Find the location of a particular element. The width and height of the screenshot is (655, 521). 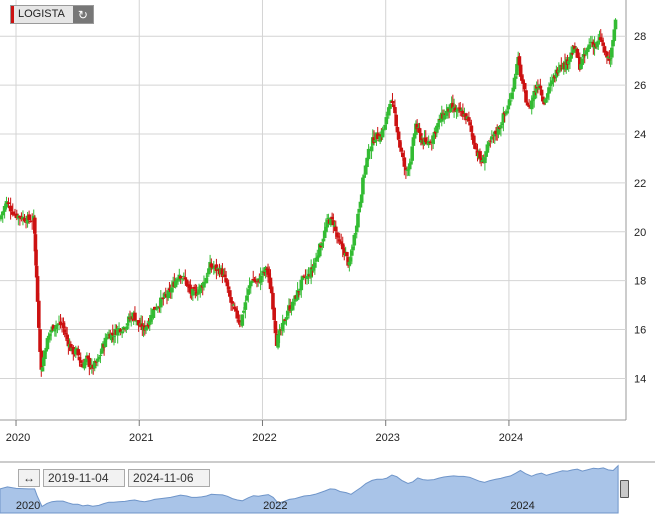

range-end-input: 2024-11-06 is located at coordinates (169, 478).